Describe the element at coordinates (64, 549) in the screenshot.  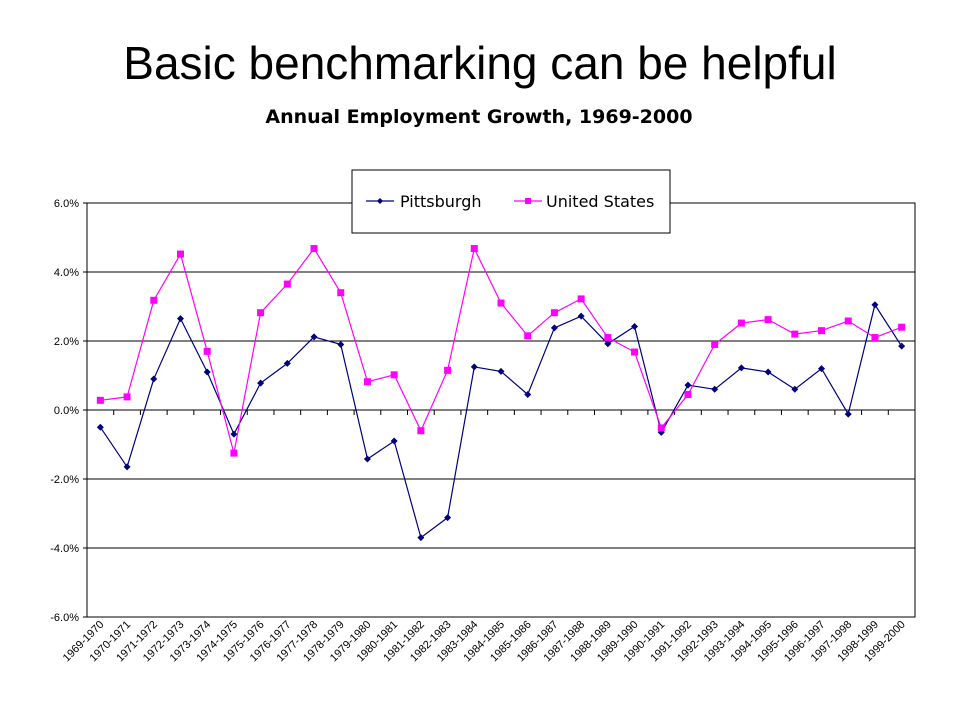
I see `y-tick-label: -4.0%` at that location.